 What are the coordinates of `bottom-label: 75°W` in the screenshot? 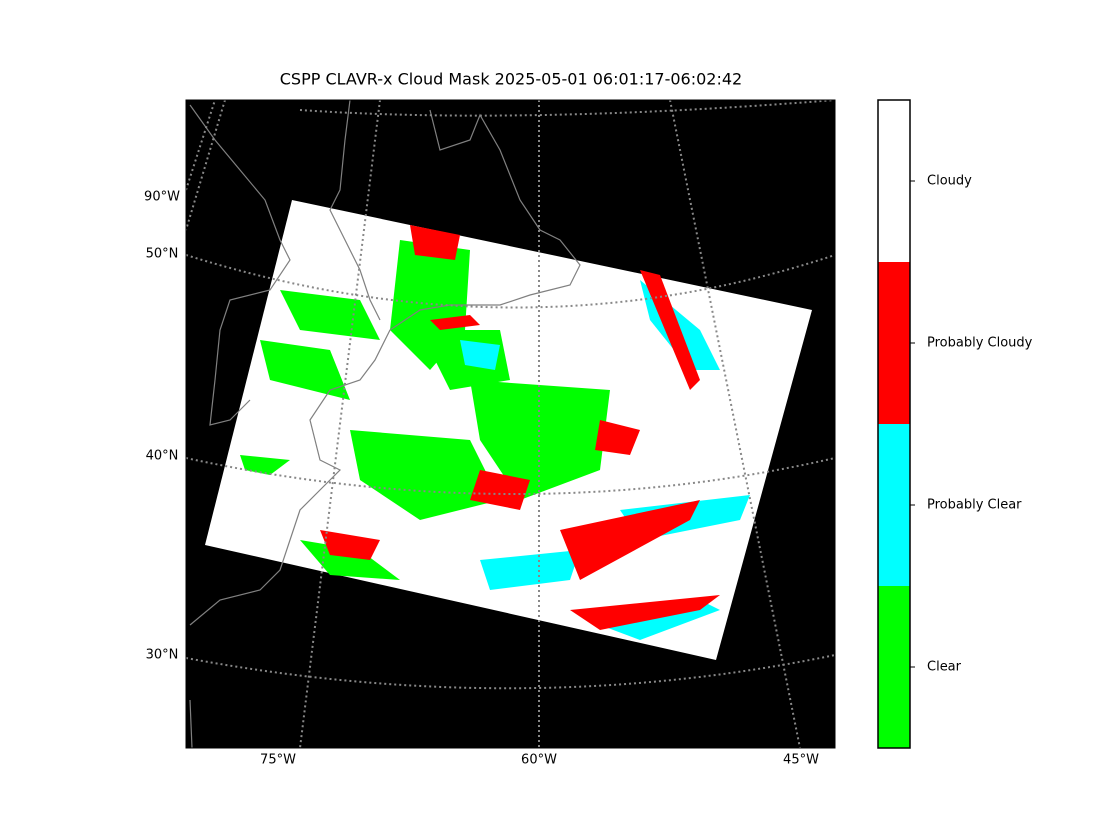 It's located at (278, 760).